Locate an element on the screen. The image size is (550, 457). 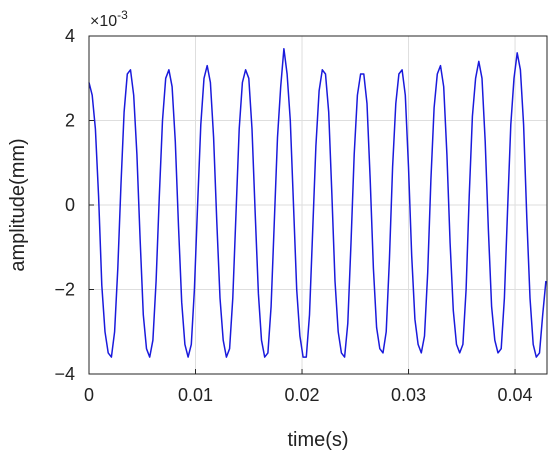
y-tick-label: 4 is located at coordinates (70, 36).